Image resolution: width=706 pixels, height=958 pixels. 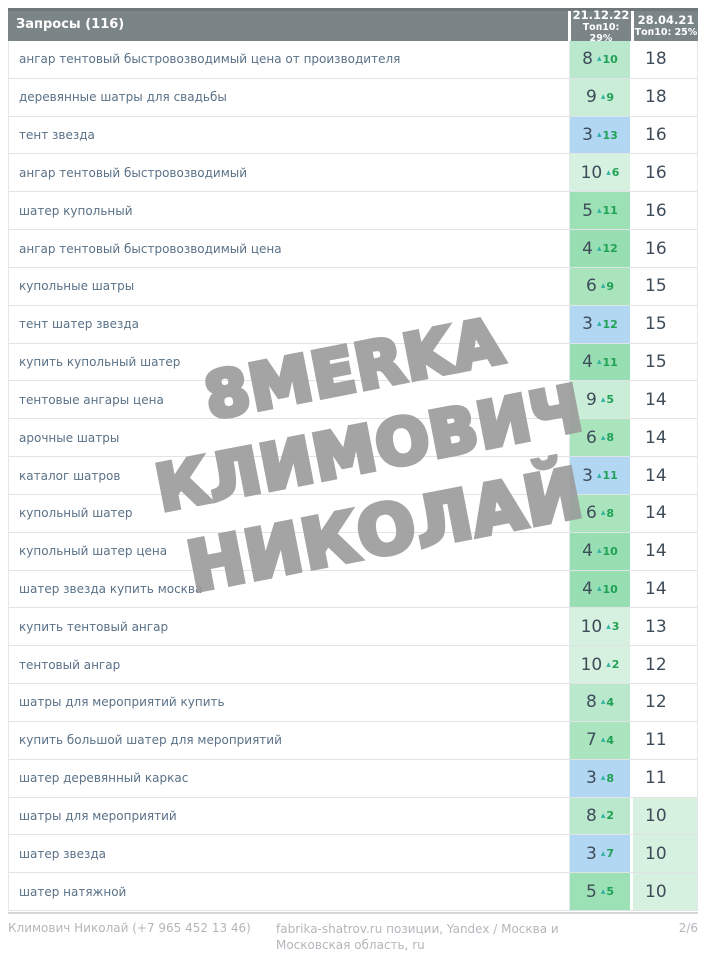 I want to click on table-row: купольный шатер цена 4 ▴ 10 14, so click(x=353, y=551).